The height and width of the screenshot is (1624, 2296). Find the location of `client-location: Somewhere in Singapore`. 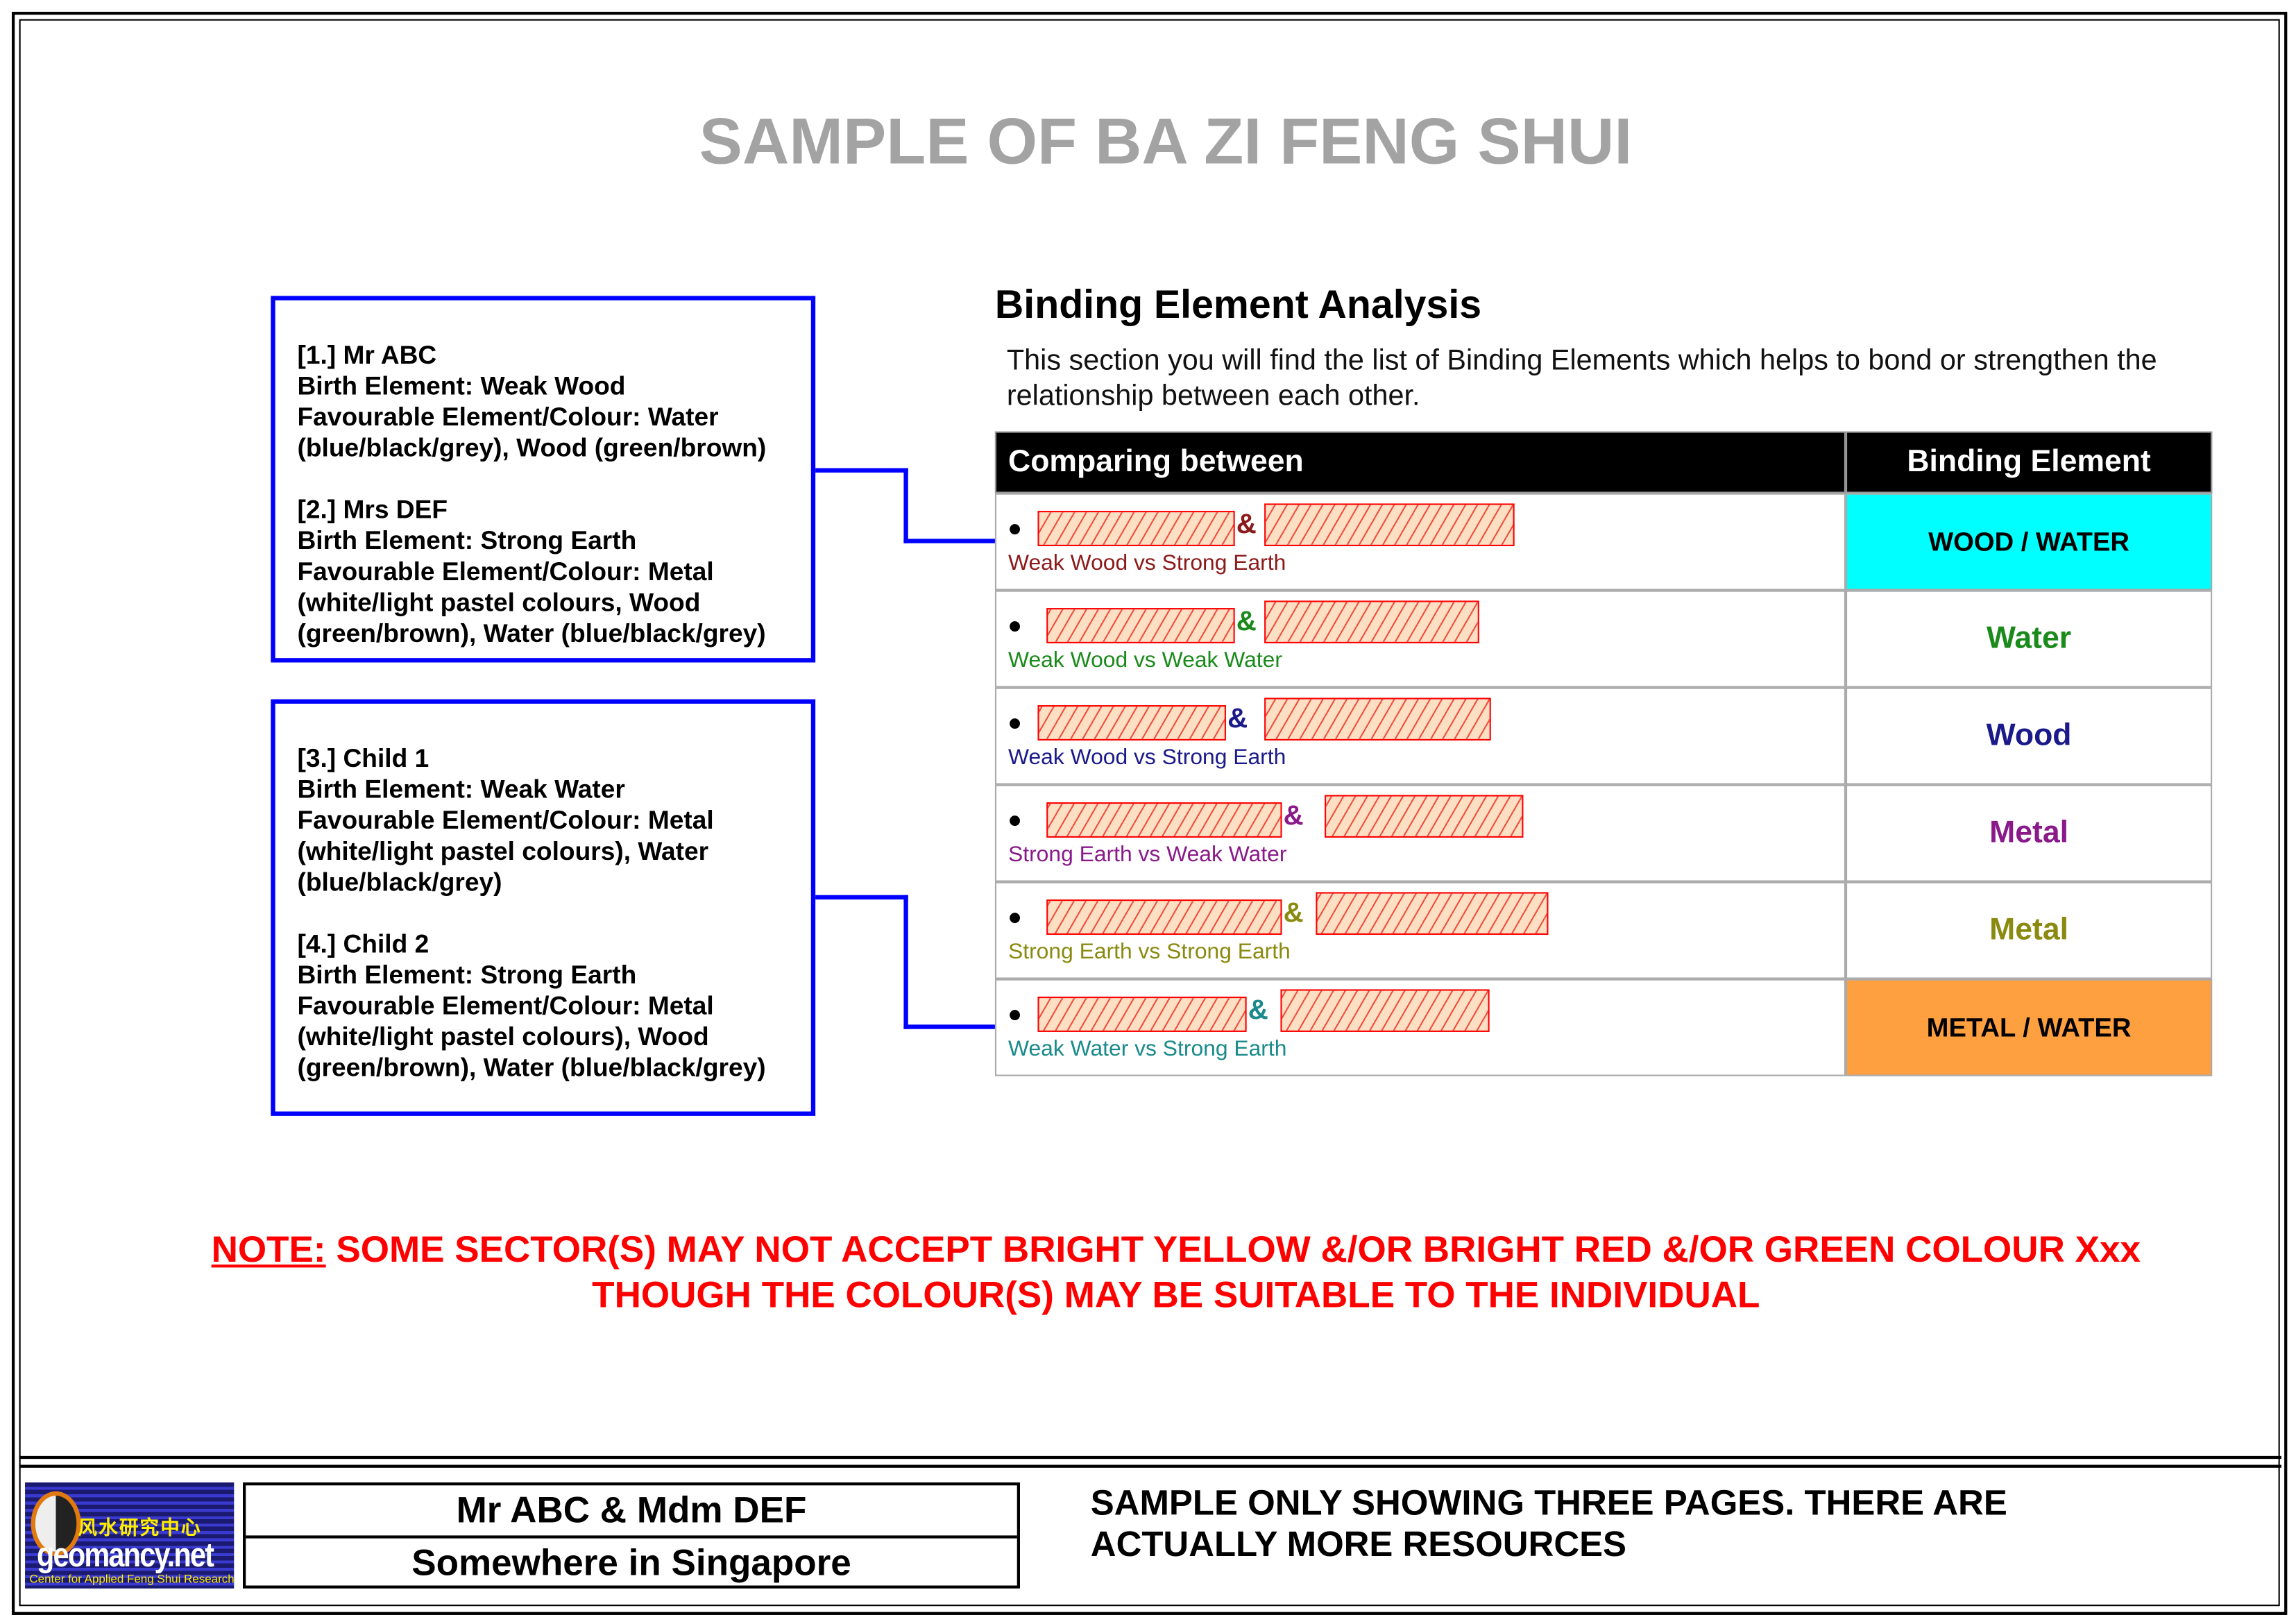

client-location: Somewhere in Singapore is located at coordinates (631, 1563).